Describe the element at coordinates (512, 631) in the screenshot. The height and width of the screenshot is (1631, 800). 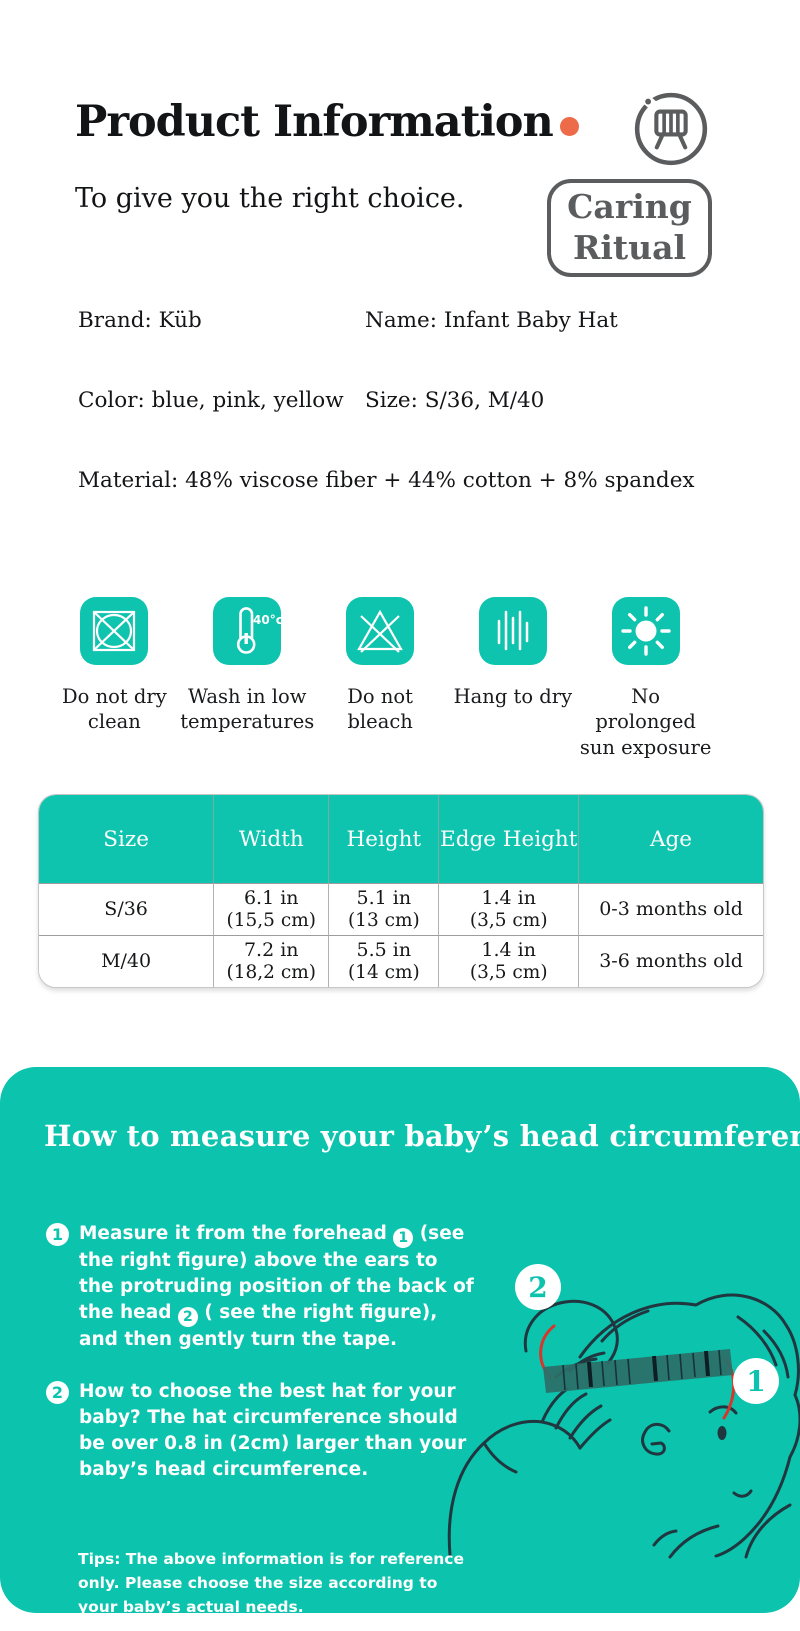
I see `hang-to-dry-icon` at that location.